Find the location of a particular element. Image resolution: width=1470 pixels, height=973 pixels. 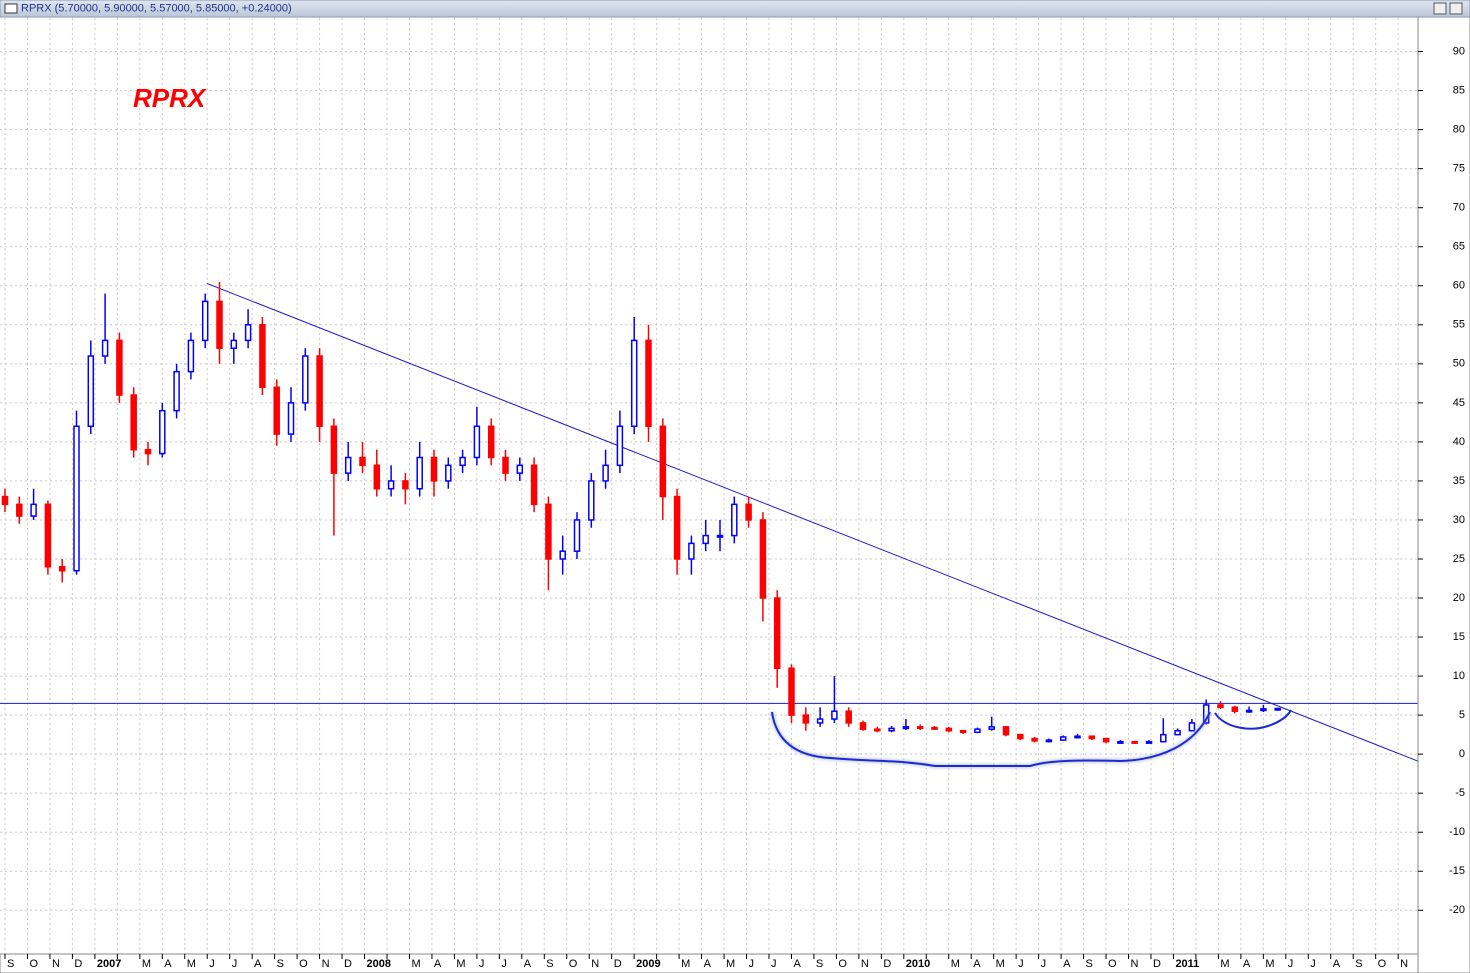

y-tick-label: 65 is located at coordinates (1459, 247).